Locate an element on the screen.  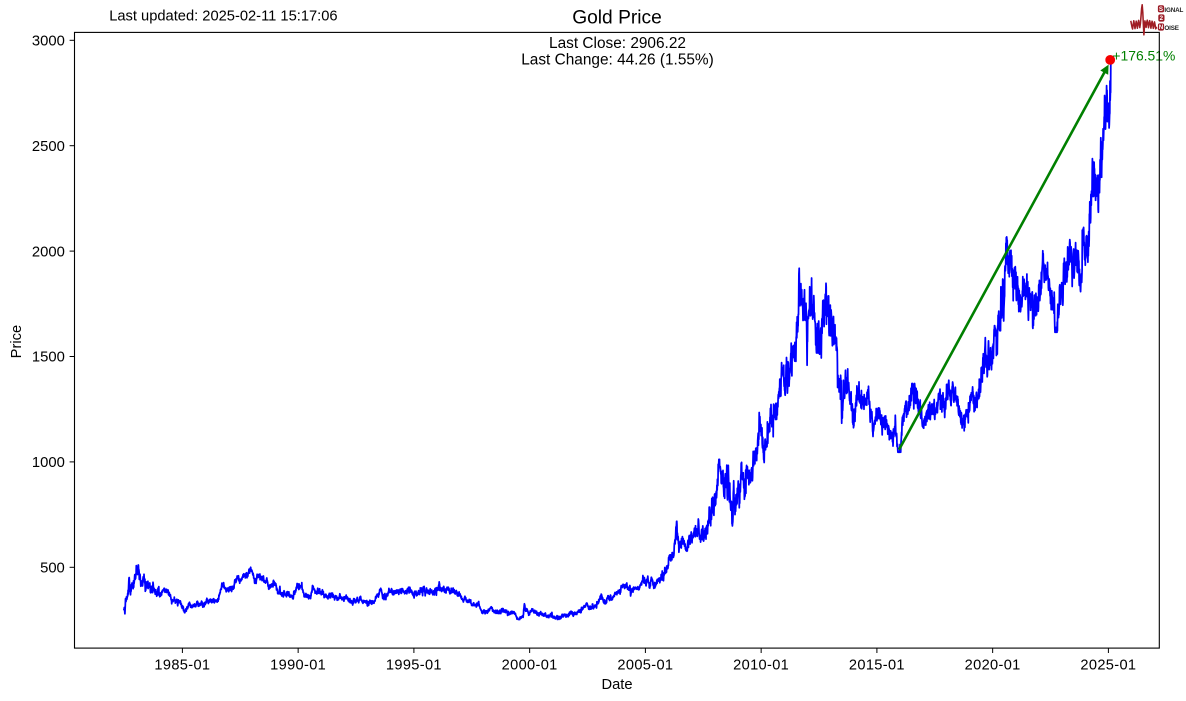
svg-text: S is located at coordinates (1161, 9).